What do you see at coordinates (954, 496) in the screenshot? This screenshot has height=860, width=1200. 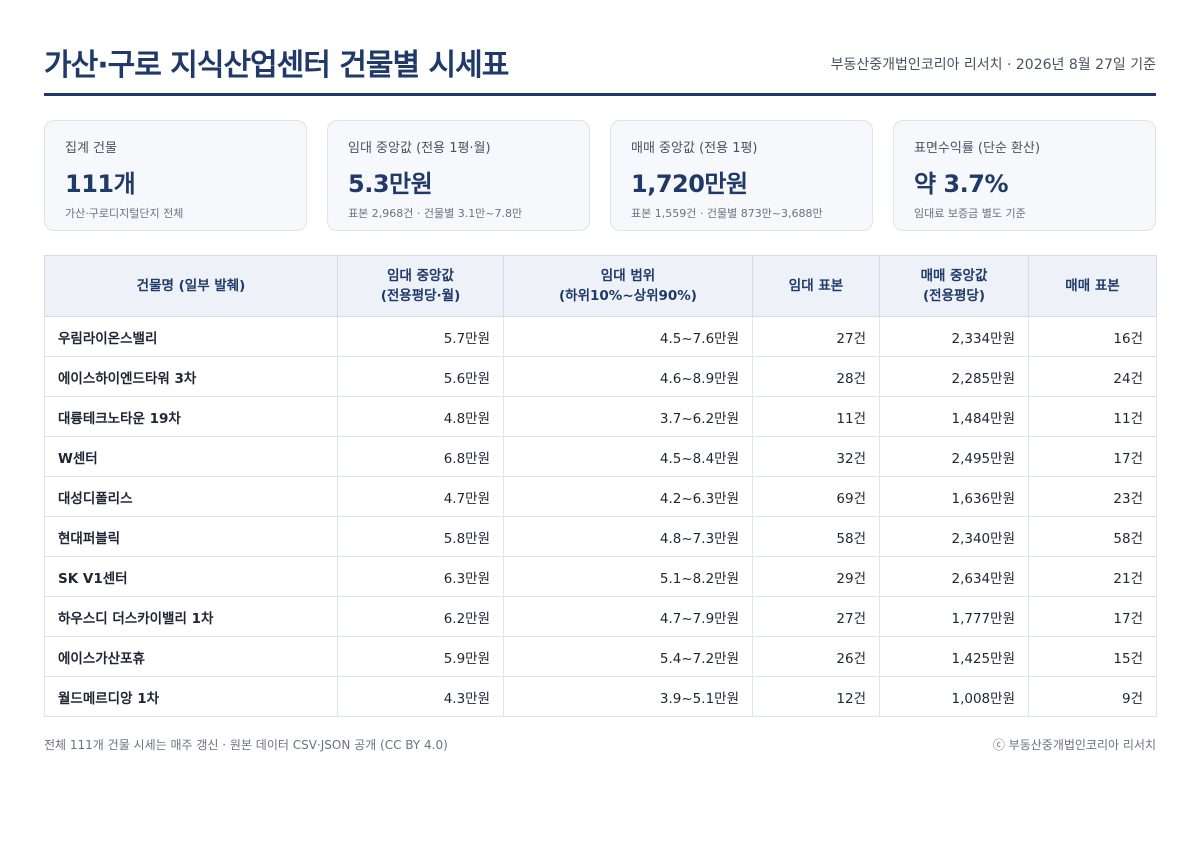 I see `sale-median: 1,636만원` at bounding box center [954, 496].